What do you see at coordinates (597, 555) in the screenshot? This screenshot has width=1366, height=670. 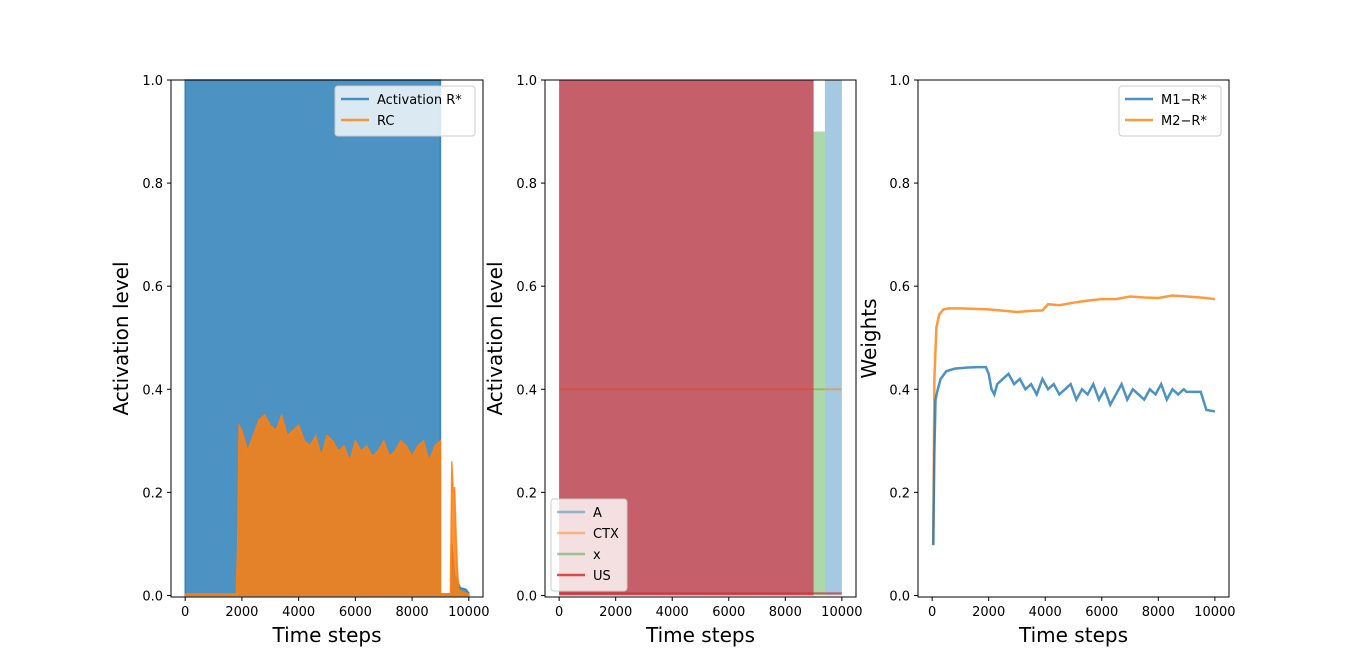 I see `legend-label: x` at bounding box center [597, 555].